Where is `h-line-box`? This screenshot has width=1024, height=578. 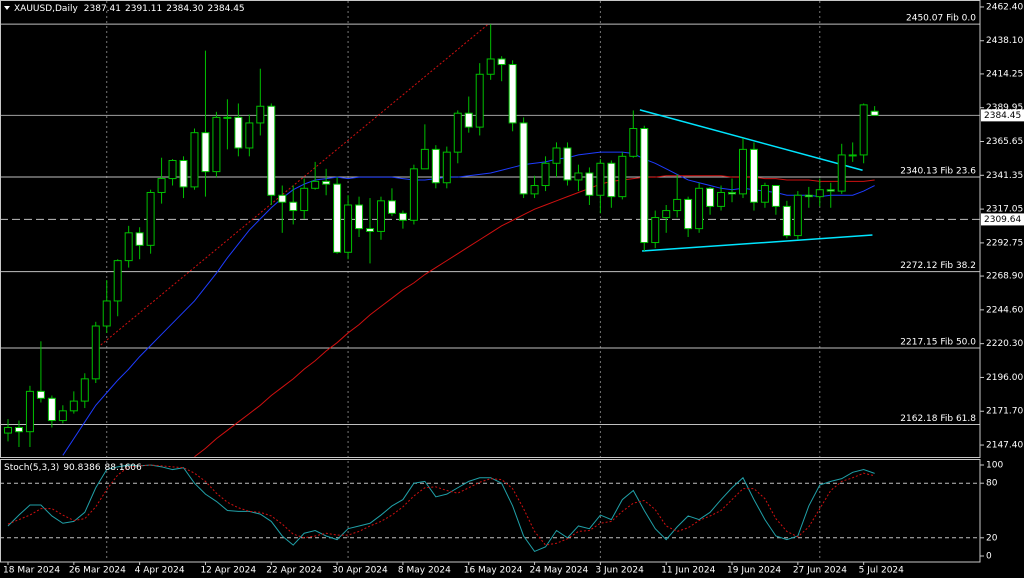 h-line-box is located at coordinates (1002, 219).